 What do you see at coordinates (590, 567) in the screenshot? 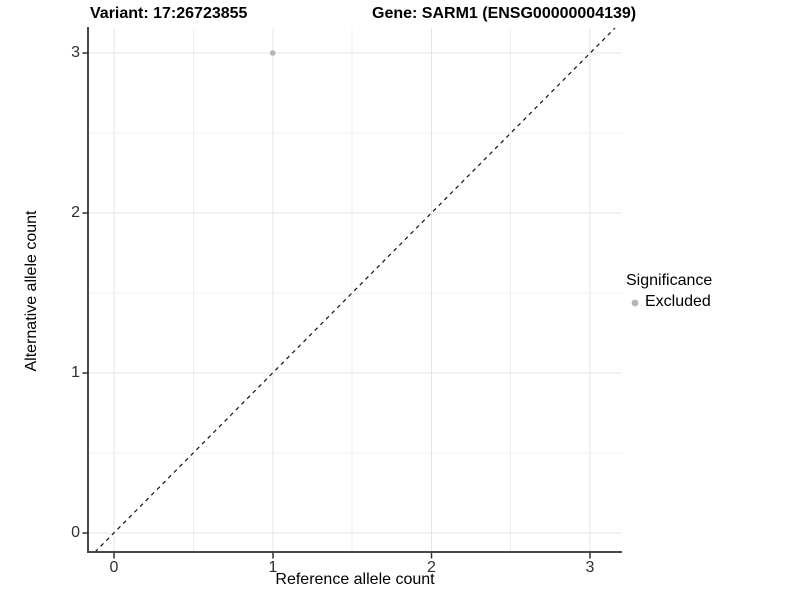
I see `x-tick-label-3: 3` at bounding box center [590, 567].